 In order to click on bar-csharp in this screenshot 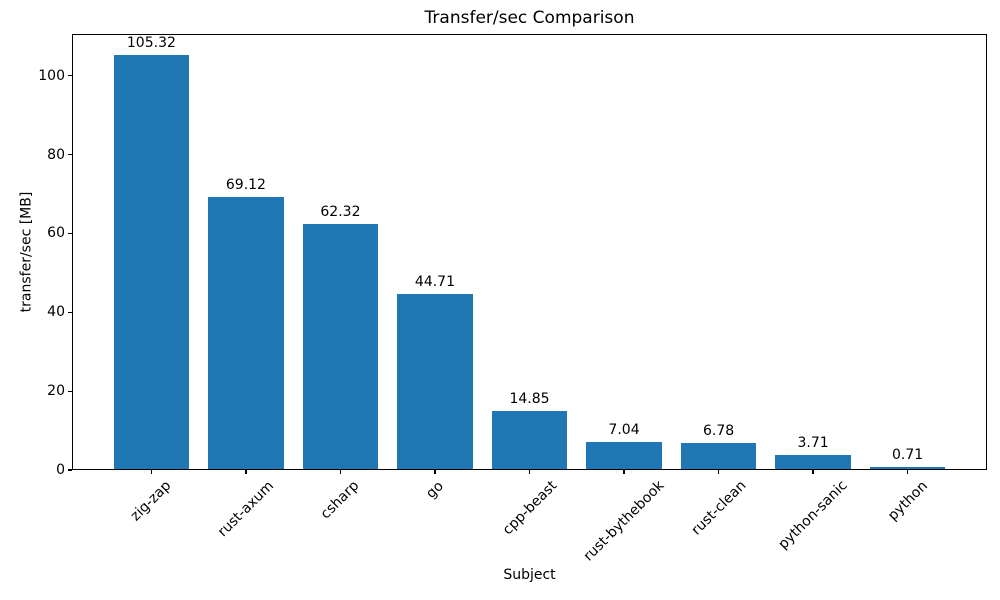, I will do `click(340, 346)`.